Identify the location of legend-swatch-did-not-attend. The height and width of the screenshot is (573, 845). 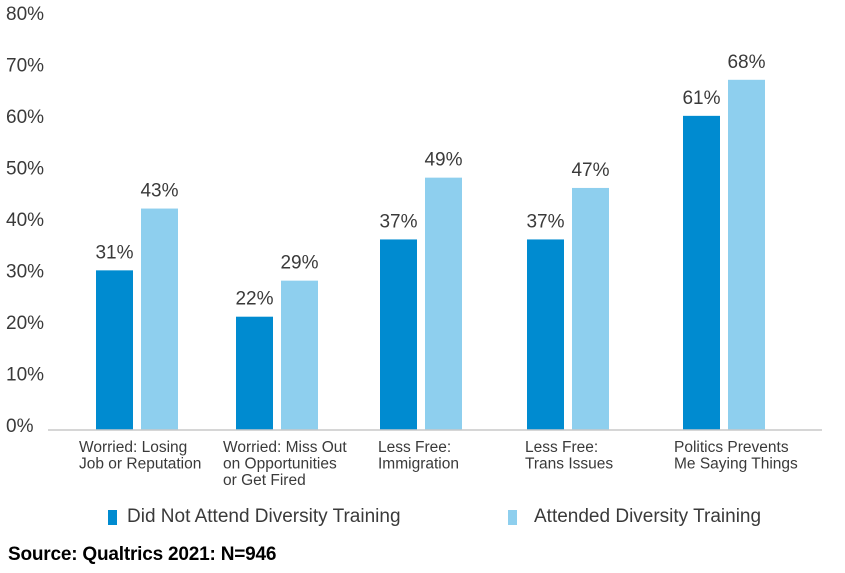
(112, 517).